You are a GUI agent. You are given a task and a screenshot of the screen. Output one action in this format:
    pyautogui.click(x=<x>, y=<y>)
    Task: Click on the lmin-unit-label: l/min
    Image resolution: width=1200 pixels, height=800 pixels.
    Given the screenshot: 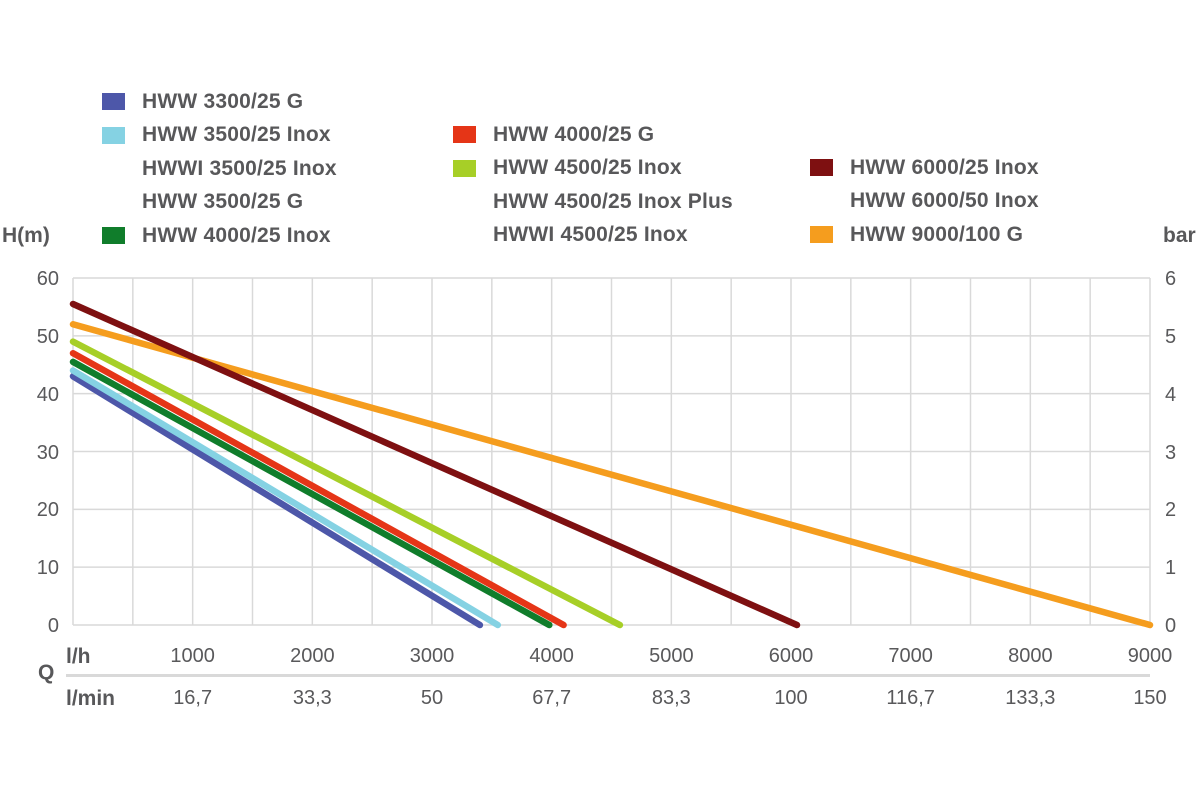 What is the action you would take?
    pyautogui.click(x=91, y=698)
    